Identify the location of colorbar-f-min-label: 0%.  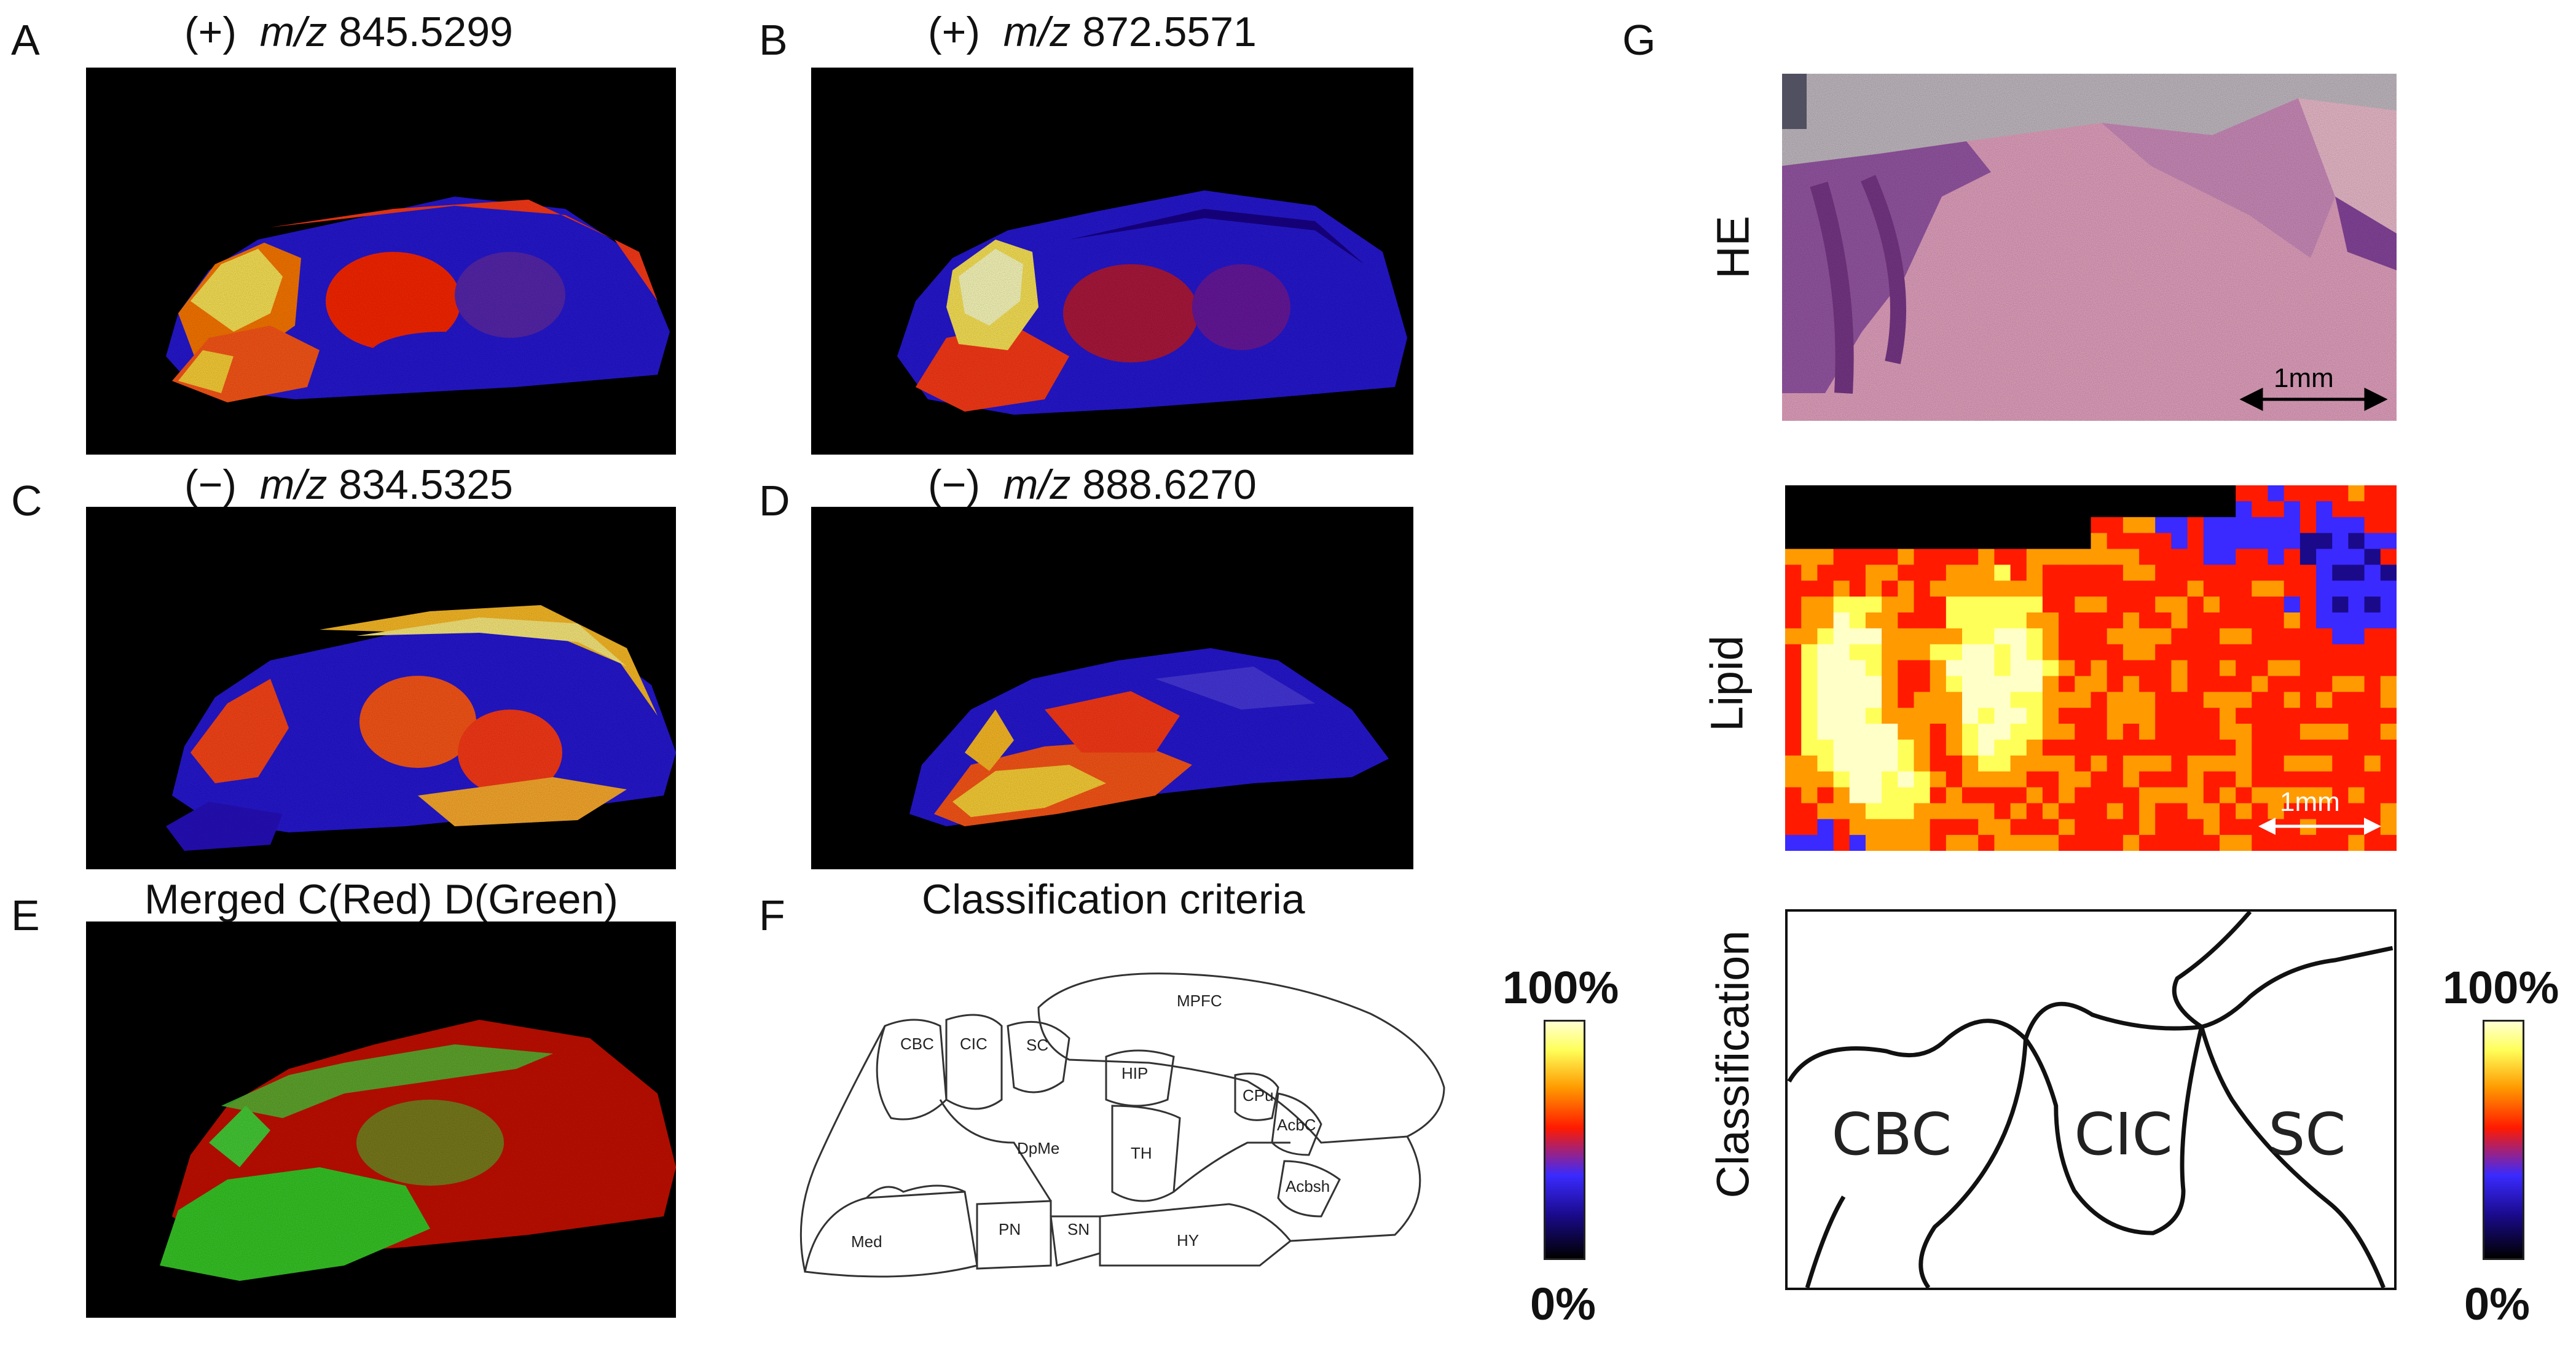
(1563, 1303).